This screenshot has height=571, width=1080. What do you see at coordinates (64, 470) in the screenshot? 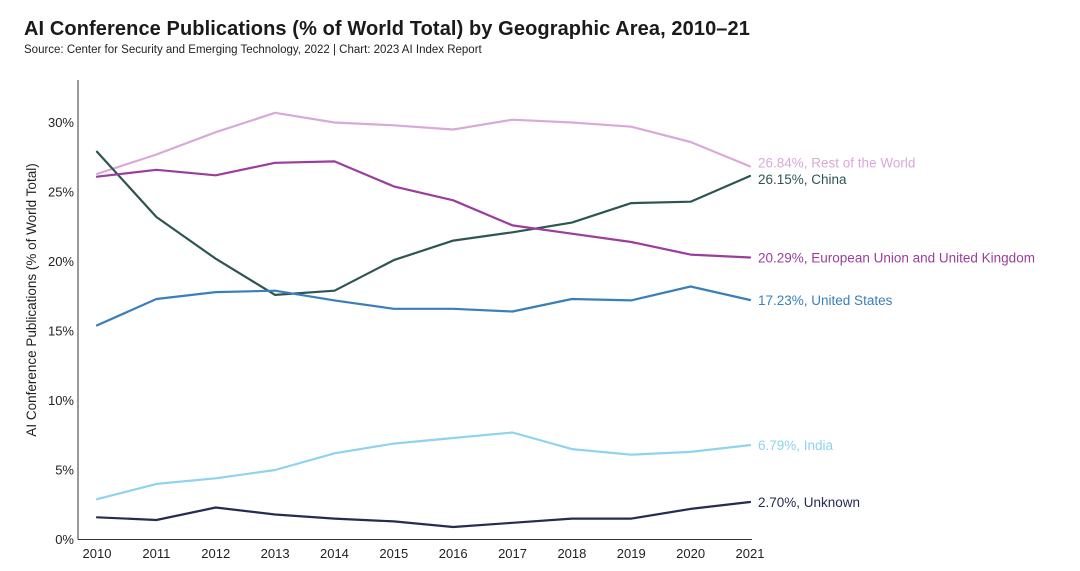
I see `y-tick-label: 5%` at bounding box center [64, 470].